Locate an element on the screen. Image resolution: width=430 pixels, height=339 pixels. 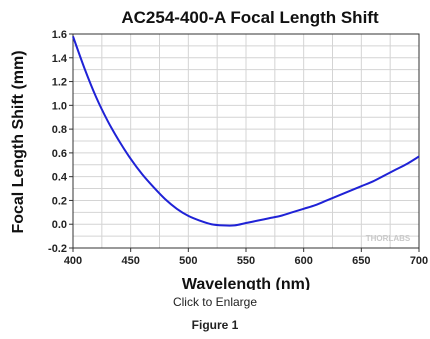
figure-caption: Figure 1 is located at coordinates (215, 325).